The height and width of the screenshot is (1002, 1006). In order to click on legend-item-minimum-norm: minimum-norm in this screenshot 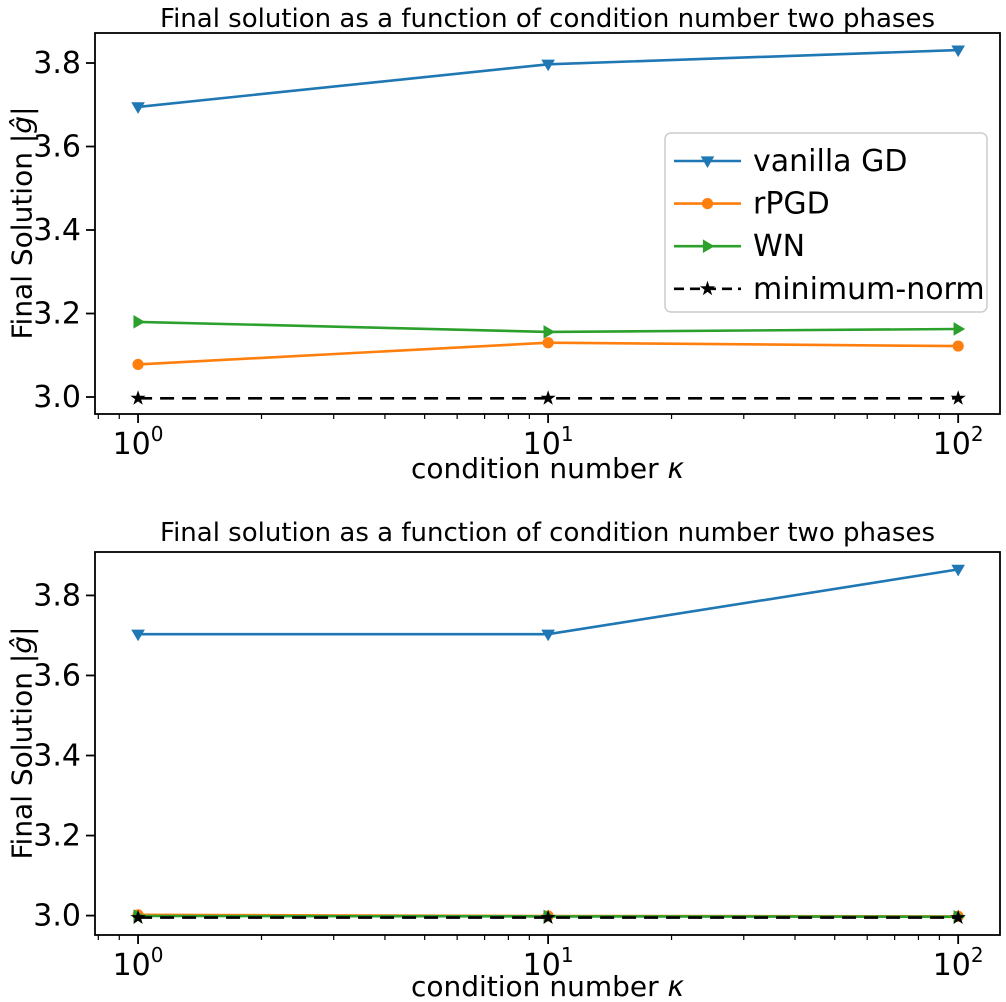, I will do `click(829, 289)`.